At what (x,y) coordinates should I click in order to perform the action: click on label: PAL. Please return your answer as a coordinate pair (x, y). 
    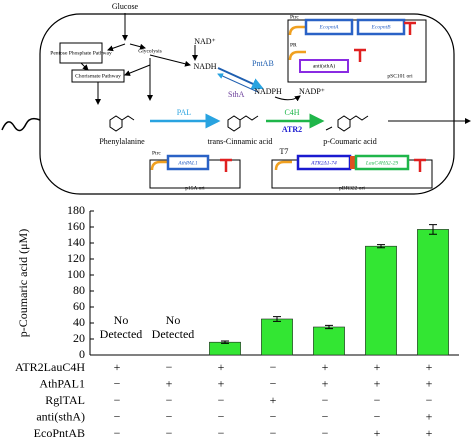
    Looking at the image, I should click on (184, 112).